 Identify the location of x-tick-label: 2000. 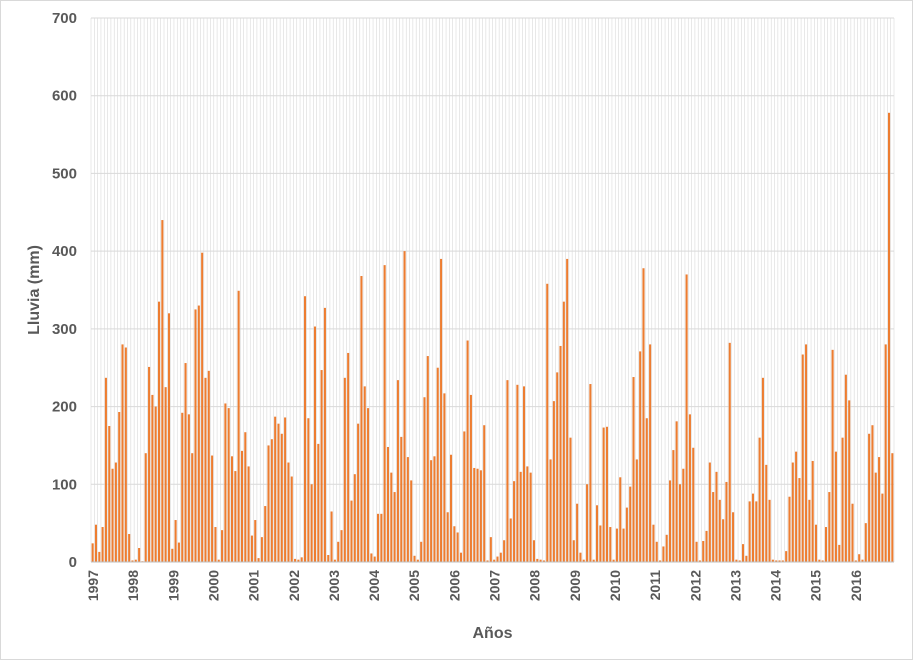
(213, 585).